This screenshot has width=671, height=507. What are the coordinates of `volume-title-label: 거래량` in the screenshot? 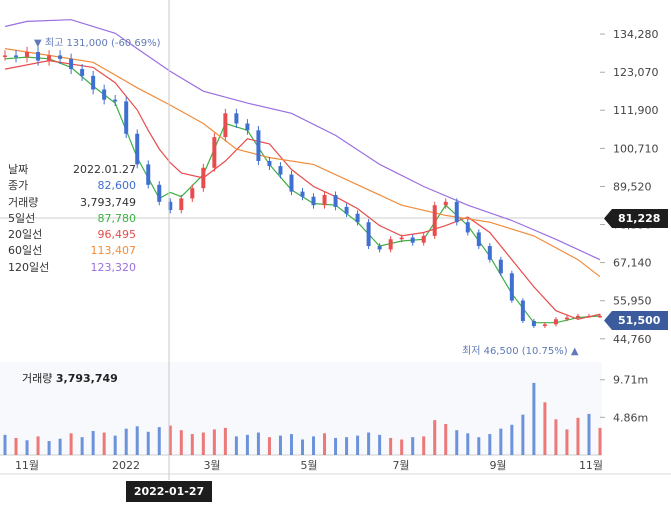 It's located at (37, 378).